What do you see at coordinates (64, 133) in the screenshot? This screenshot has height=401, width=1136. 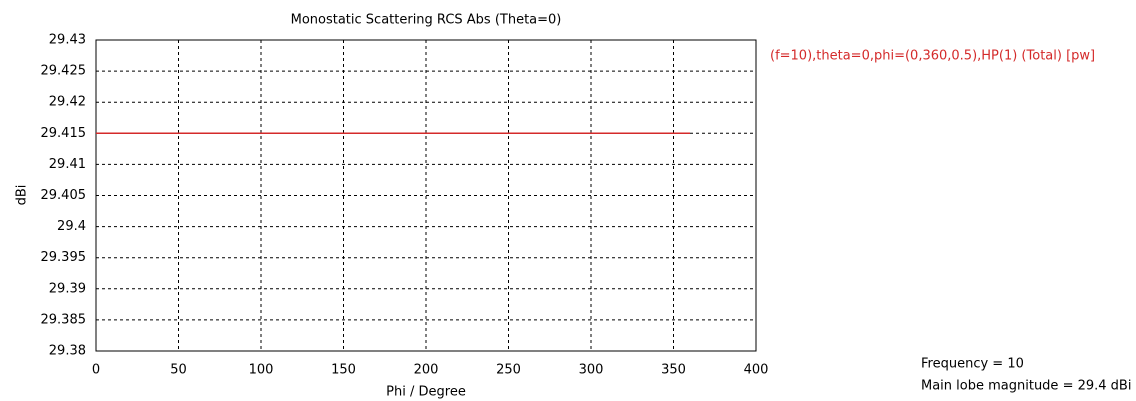 I see `y-tick-label: 29.415` at bounding box center [64, 133].